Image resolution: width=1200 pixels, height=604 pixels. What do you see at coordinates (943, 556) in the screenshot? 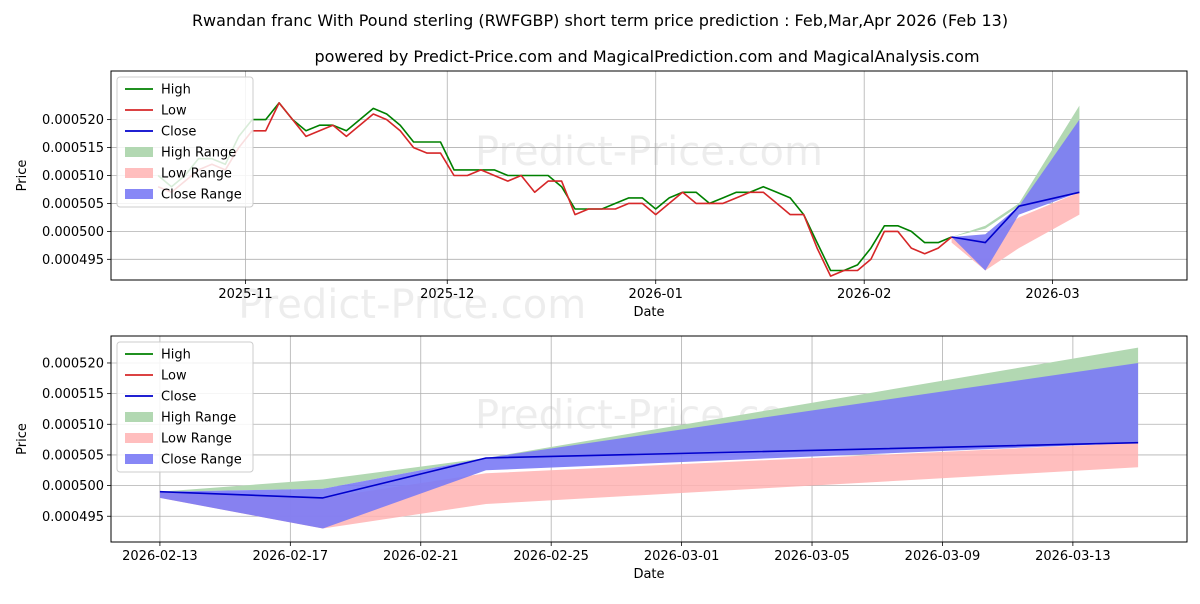
I see `x-tick-label: 2026-03-09` at bounding box center [943, 556].